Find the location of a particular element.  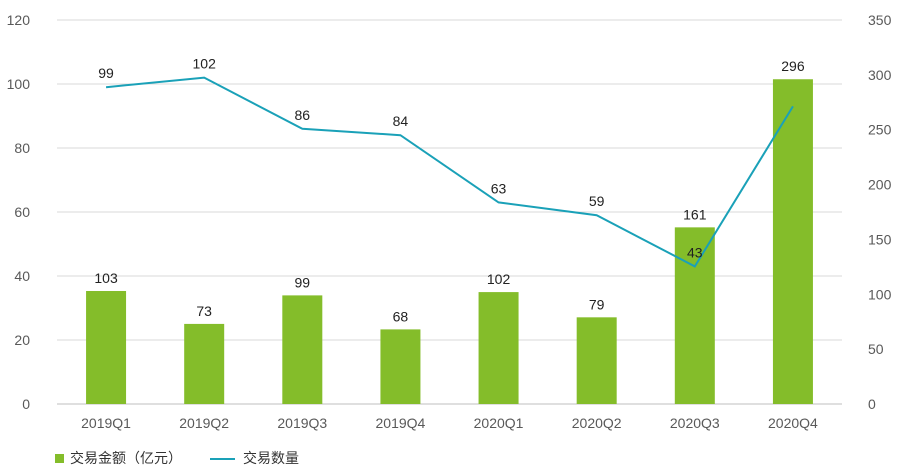

right-tick-label: 250 is located at coordinates (880, 130).